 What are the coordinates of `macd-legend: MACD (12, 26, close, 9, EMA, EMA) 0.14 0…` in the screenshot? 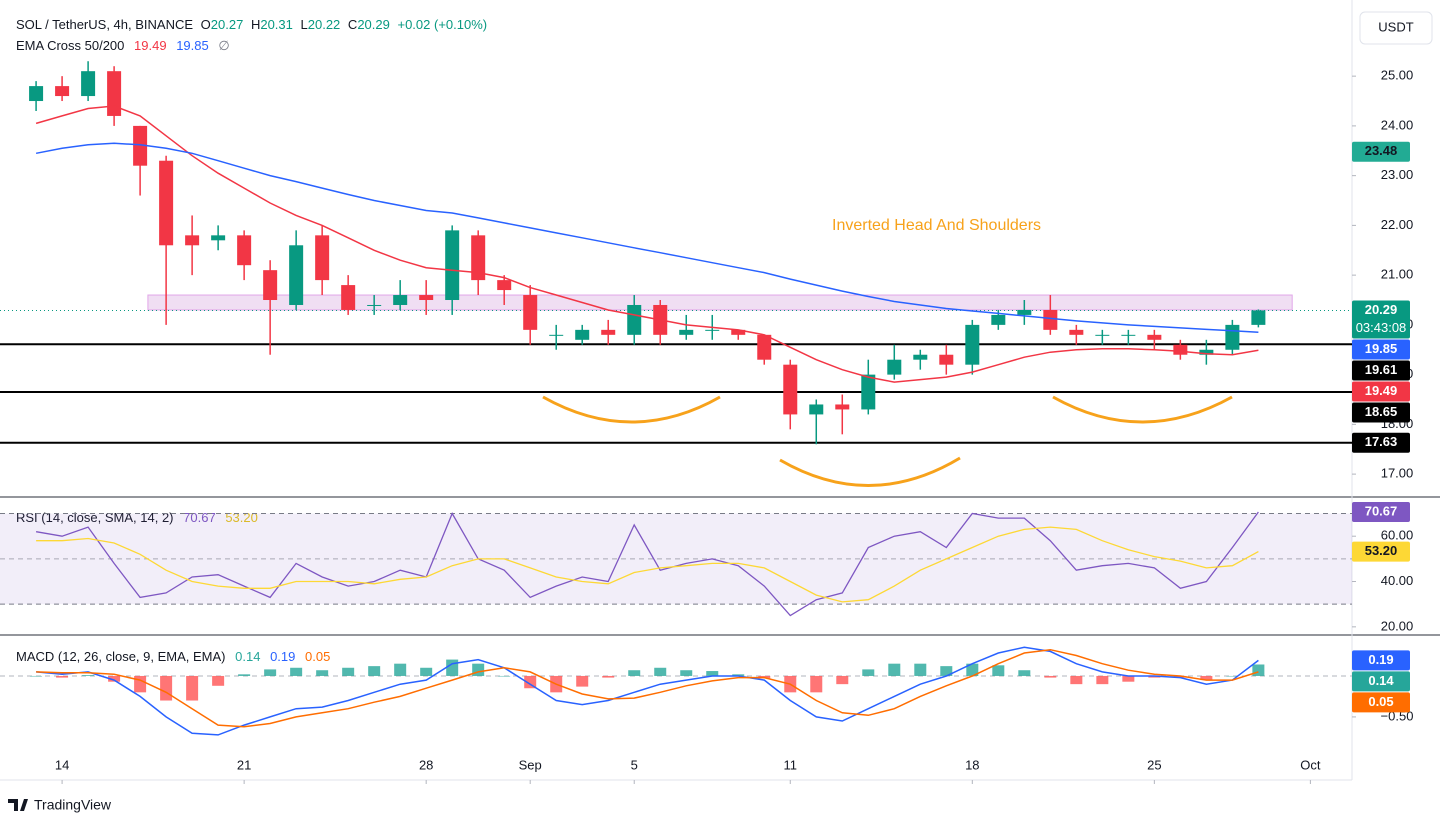 It's located at (173, 656).